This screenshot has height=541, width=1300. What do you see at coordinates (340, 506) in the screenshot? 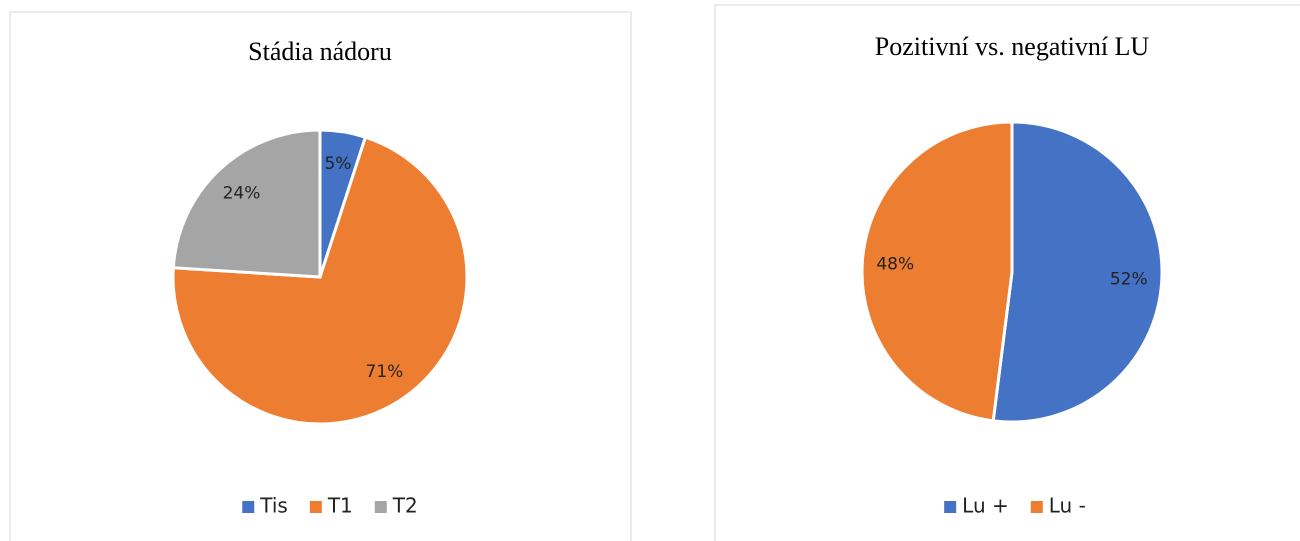
I see `legend-label: T1` at bounding box center [340, 506].